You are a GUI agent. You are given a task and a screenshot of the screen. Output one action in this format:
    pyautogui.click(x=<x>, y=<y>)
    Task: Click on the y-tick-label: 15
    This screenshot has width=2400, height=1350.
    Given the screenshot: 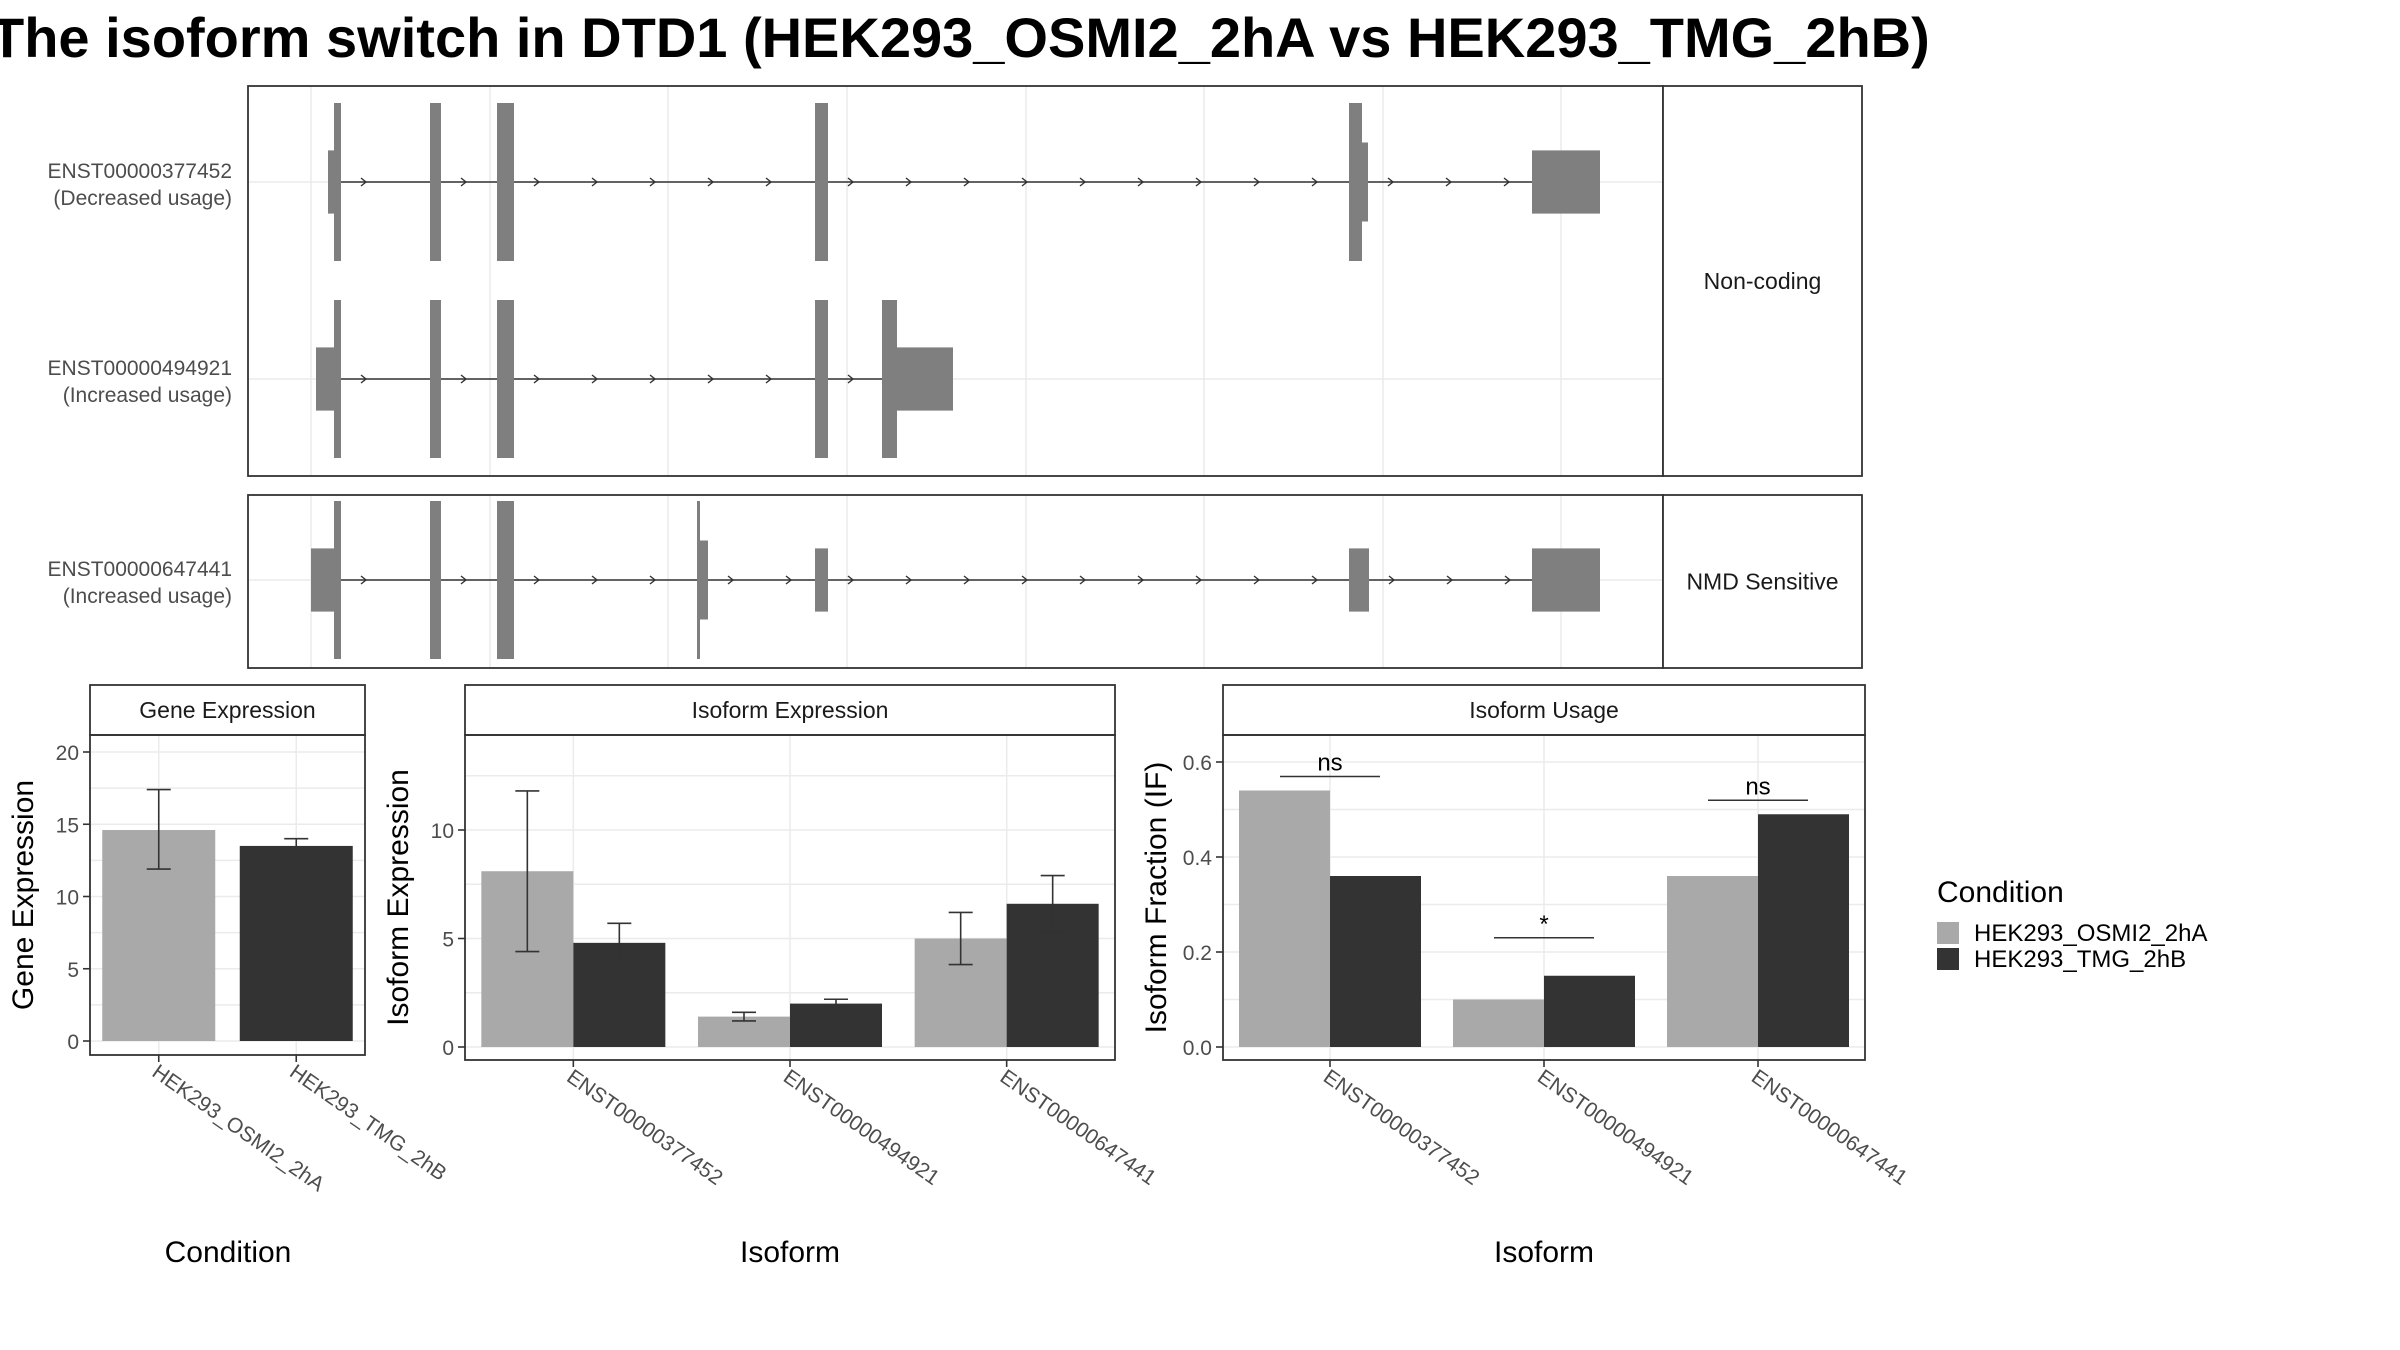 What is the action you would take?
    pyautogui.click(x=67, y=825)
    